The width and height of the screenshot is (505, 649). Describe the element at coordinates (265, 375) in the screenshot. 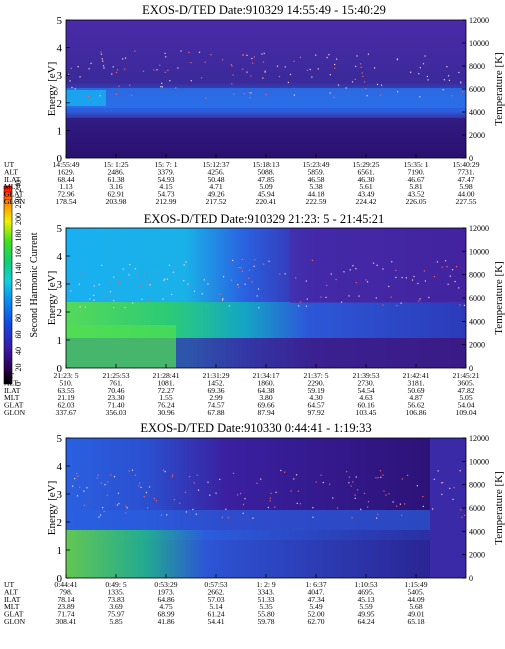

I see `ephemeris-value: 21:34:17` at that location.